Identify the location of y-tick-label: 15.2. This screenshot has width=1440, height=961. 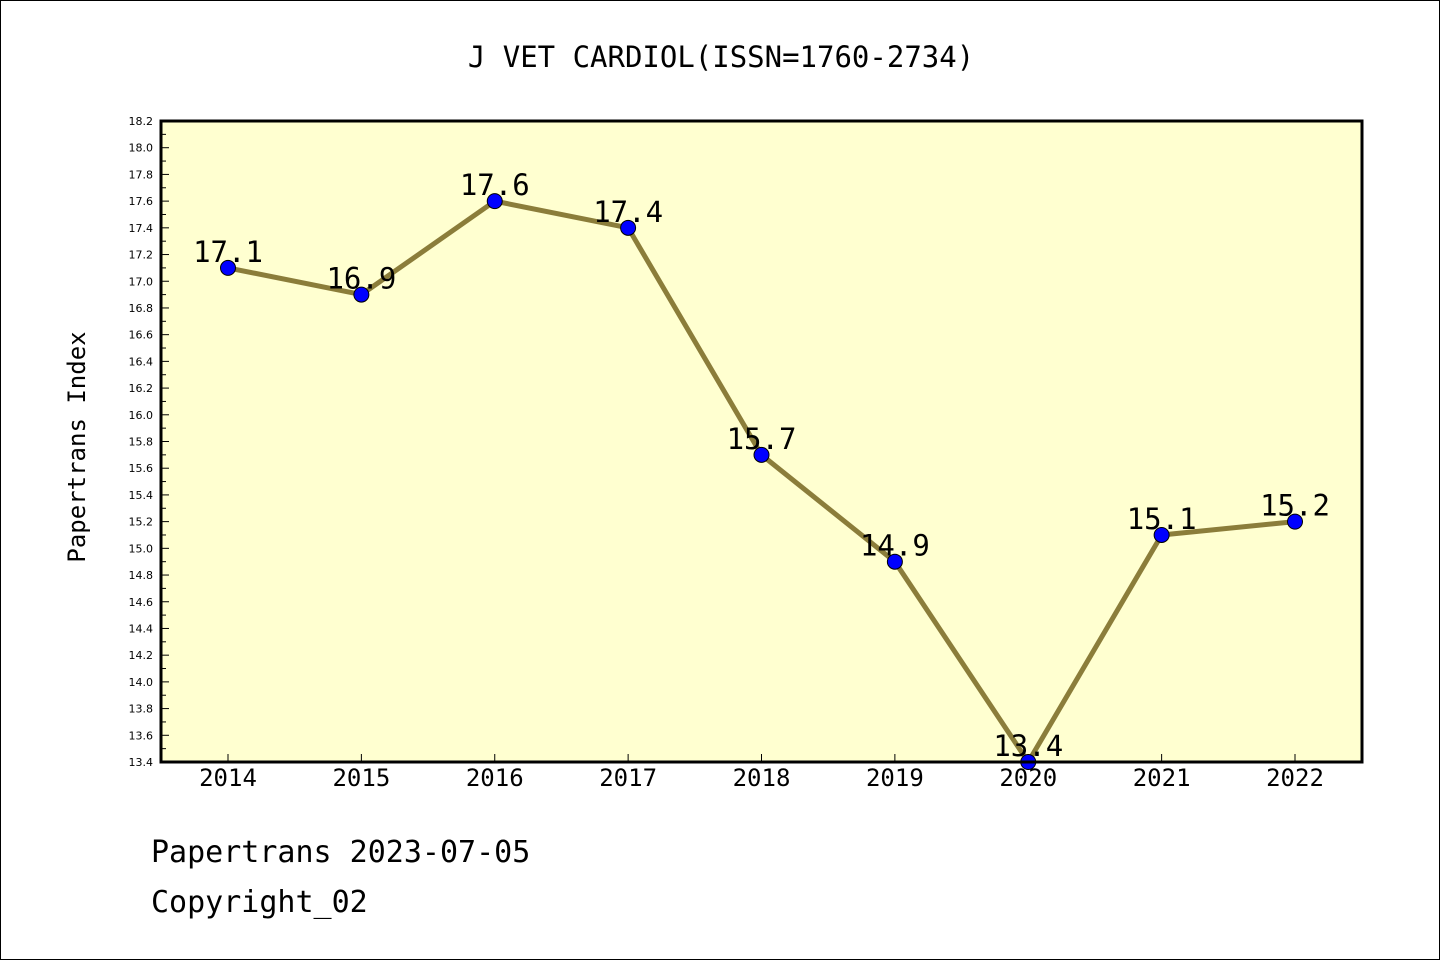
(141, 522).